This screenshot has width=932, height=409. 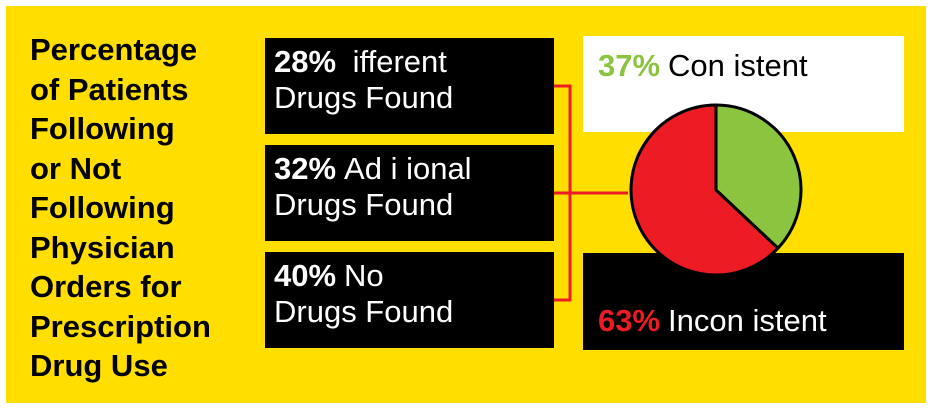 What do you see at coordinates (106, 286) in the screenshot?
I see `title-line: Orders for` at bounding box center [106, 286].